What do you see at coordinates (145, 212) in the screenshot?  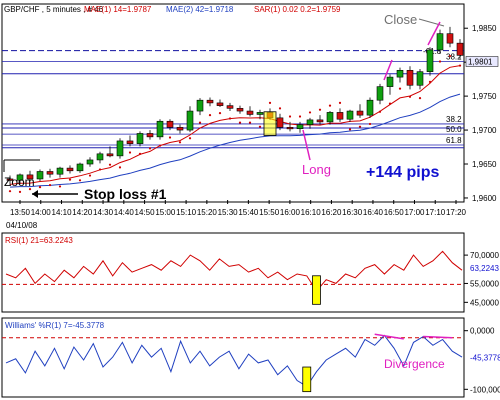 I see `x-tick-label: 14:50` at bounding box center [145, 212].